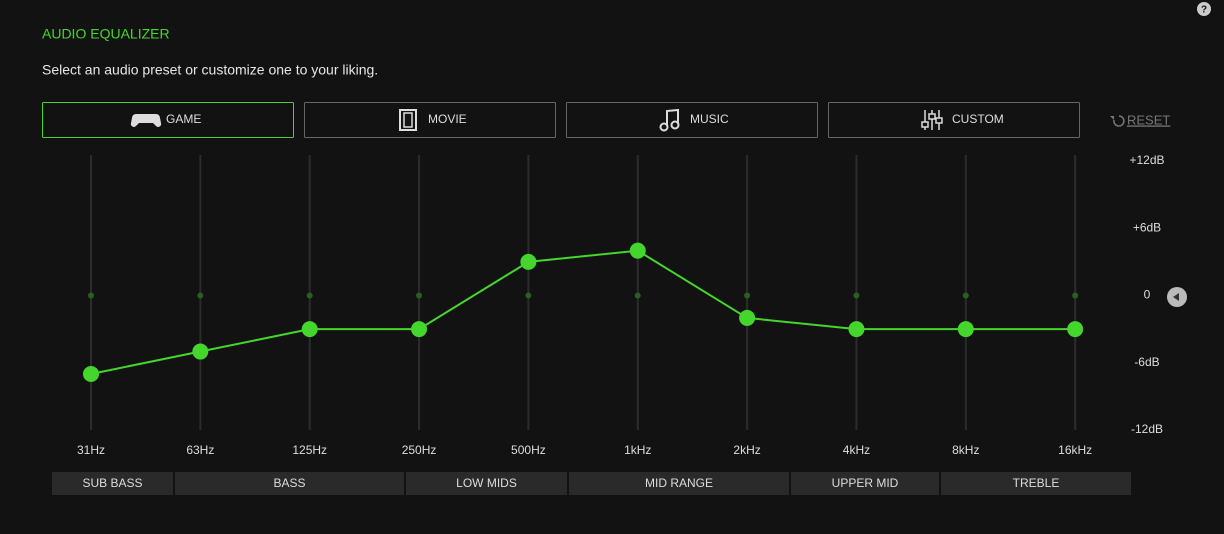 This screenshot has height=534, width=1224. I want to click on x-tick-label: 1kHz, so click(637, 450).